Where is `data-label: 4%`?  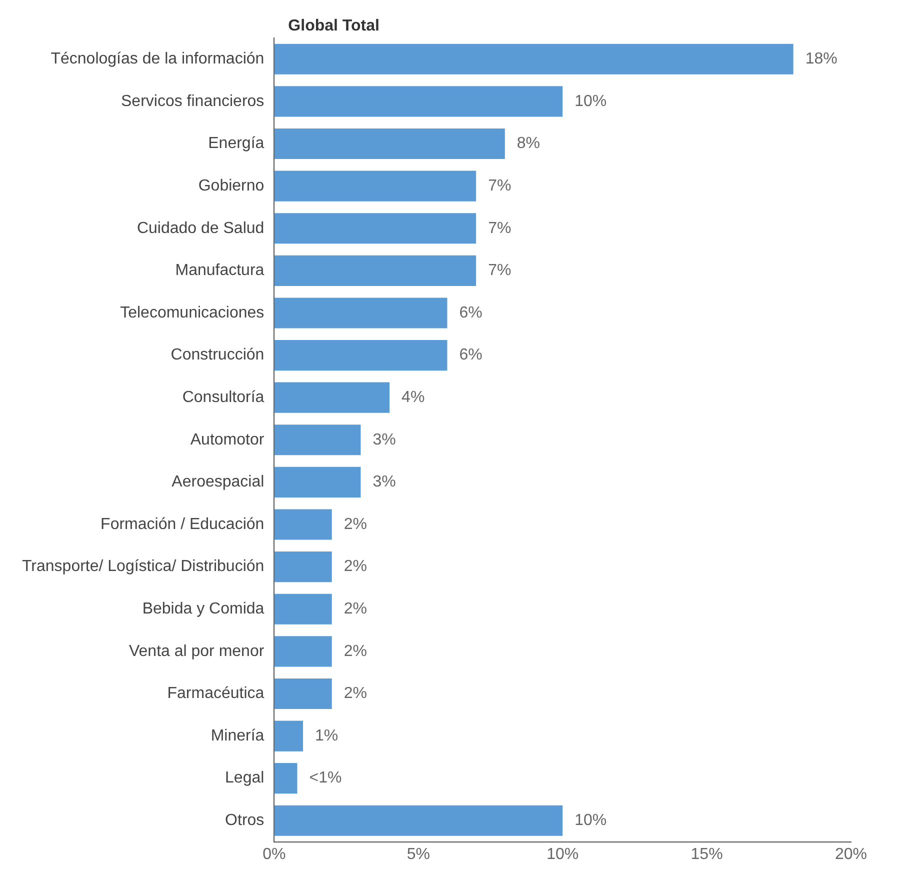 data-label: 4% is located at coordinates (413, 397).